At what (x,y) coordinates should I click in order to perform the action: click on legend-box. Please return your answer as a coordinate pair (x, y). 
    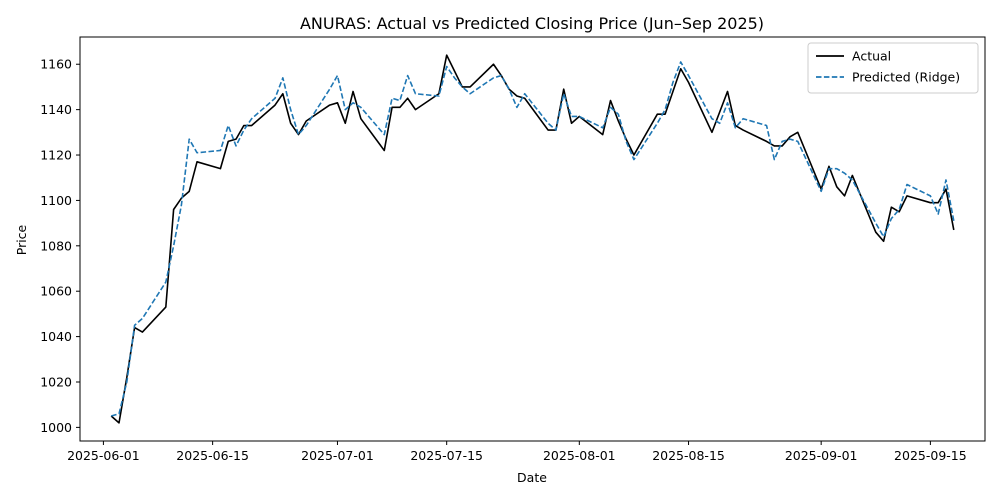
    Looking at the image, I should click on (893, 68).